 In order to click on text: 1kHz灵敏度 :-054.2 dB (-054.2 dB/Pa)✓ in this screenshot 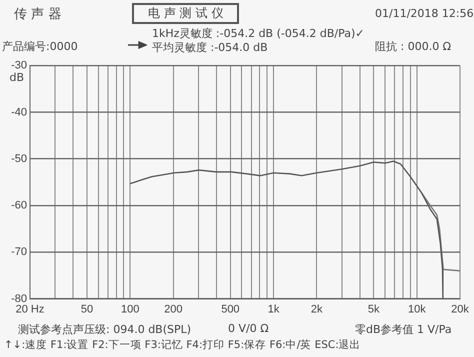, I will do `click(258, 33)`.